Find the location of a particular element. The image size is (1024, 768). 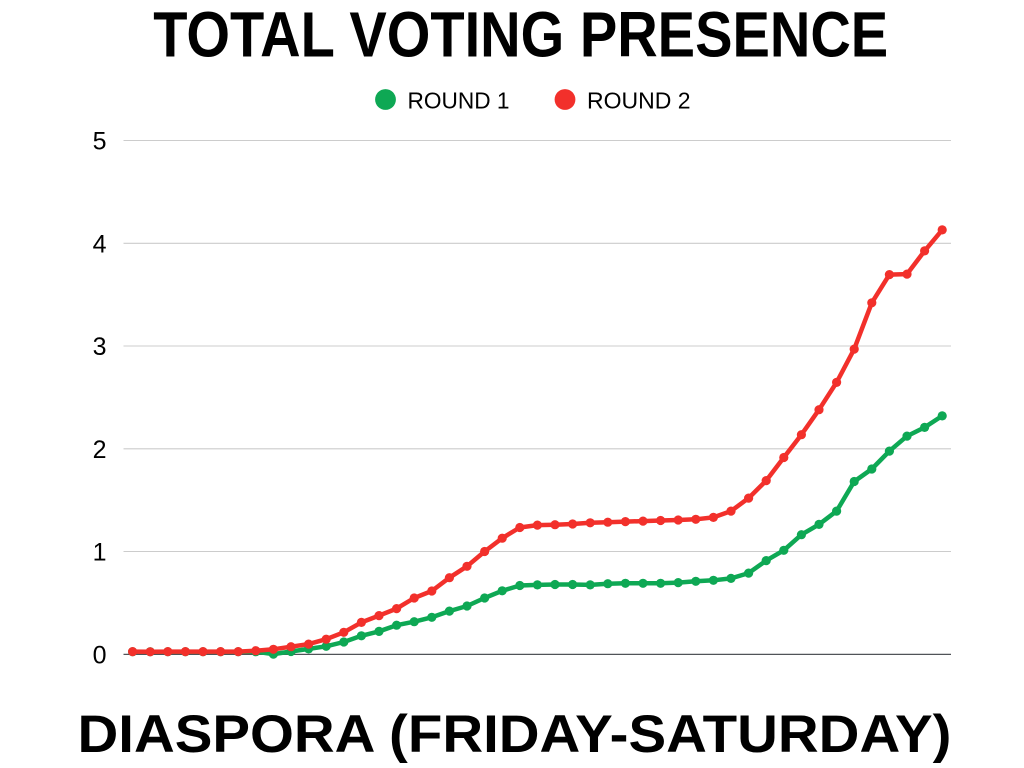

svg-text: 5 is located at coordinates (100, 142).